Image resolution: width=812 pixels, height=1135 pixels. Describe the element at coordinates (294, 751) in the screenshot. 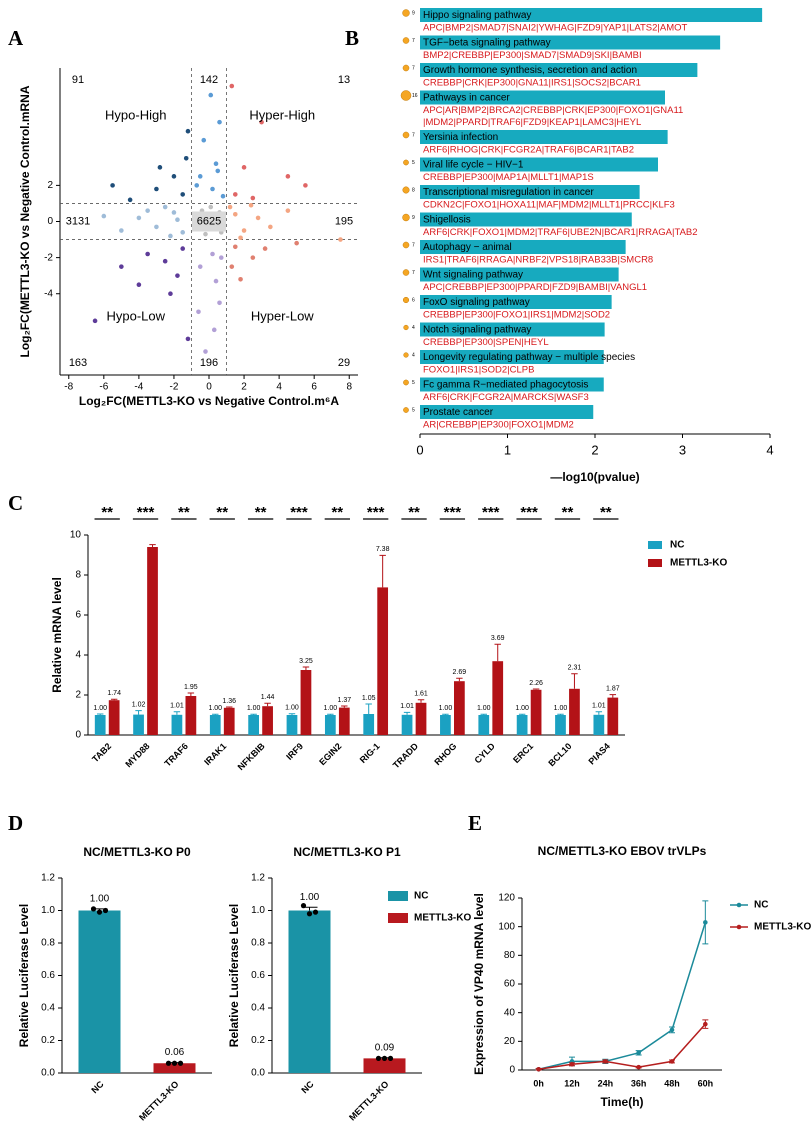

I see `x-tick-label: IRF9` at that location.